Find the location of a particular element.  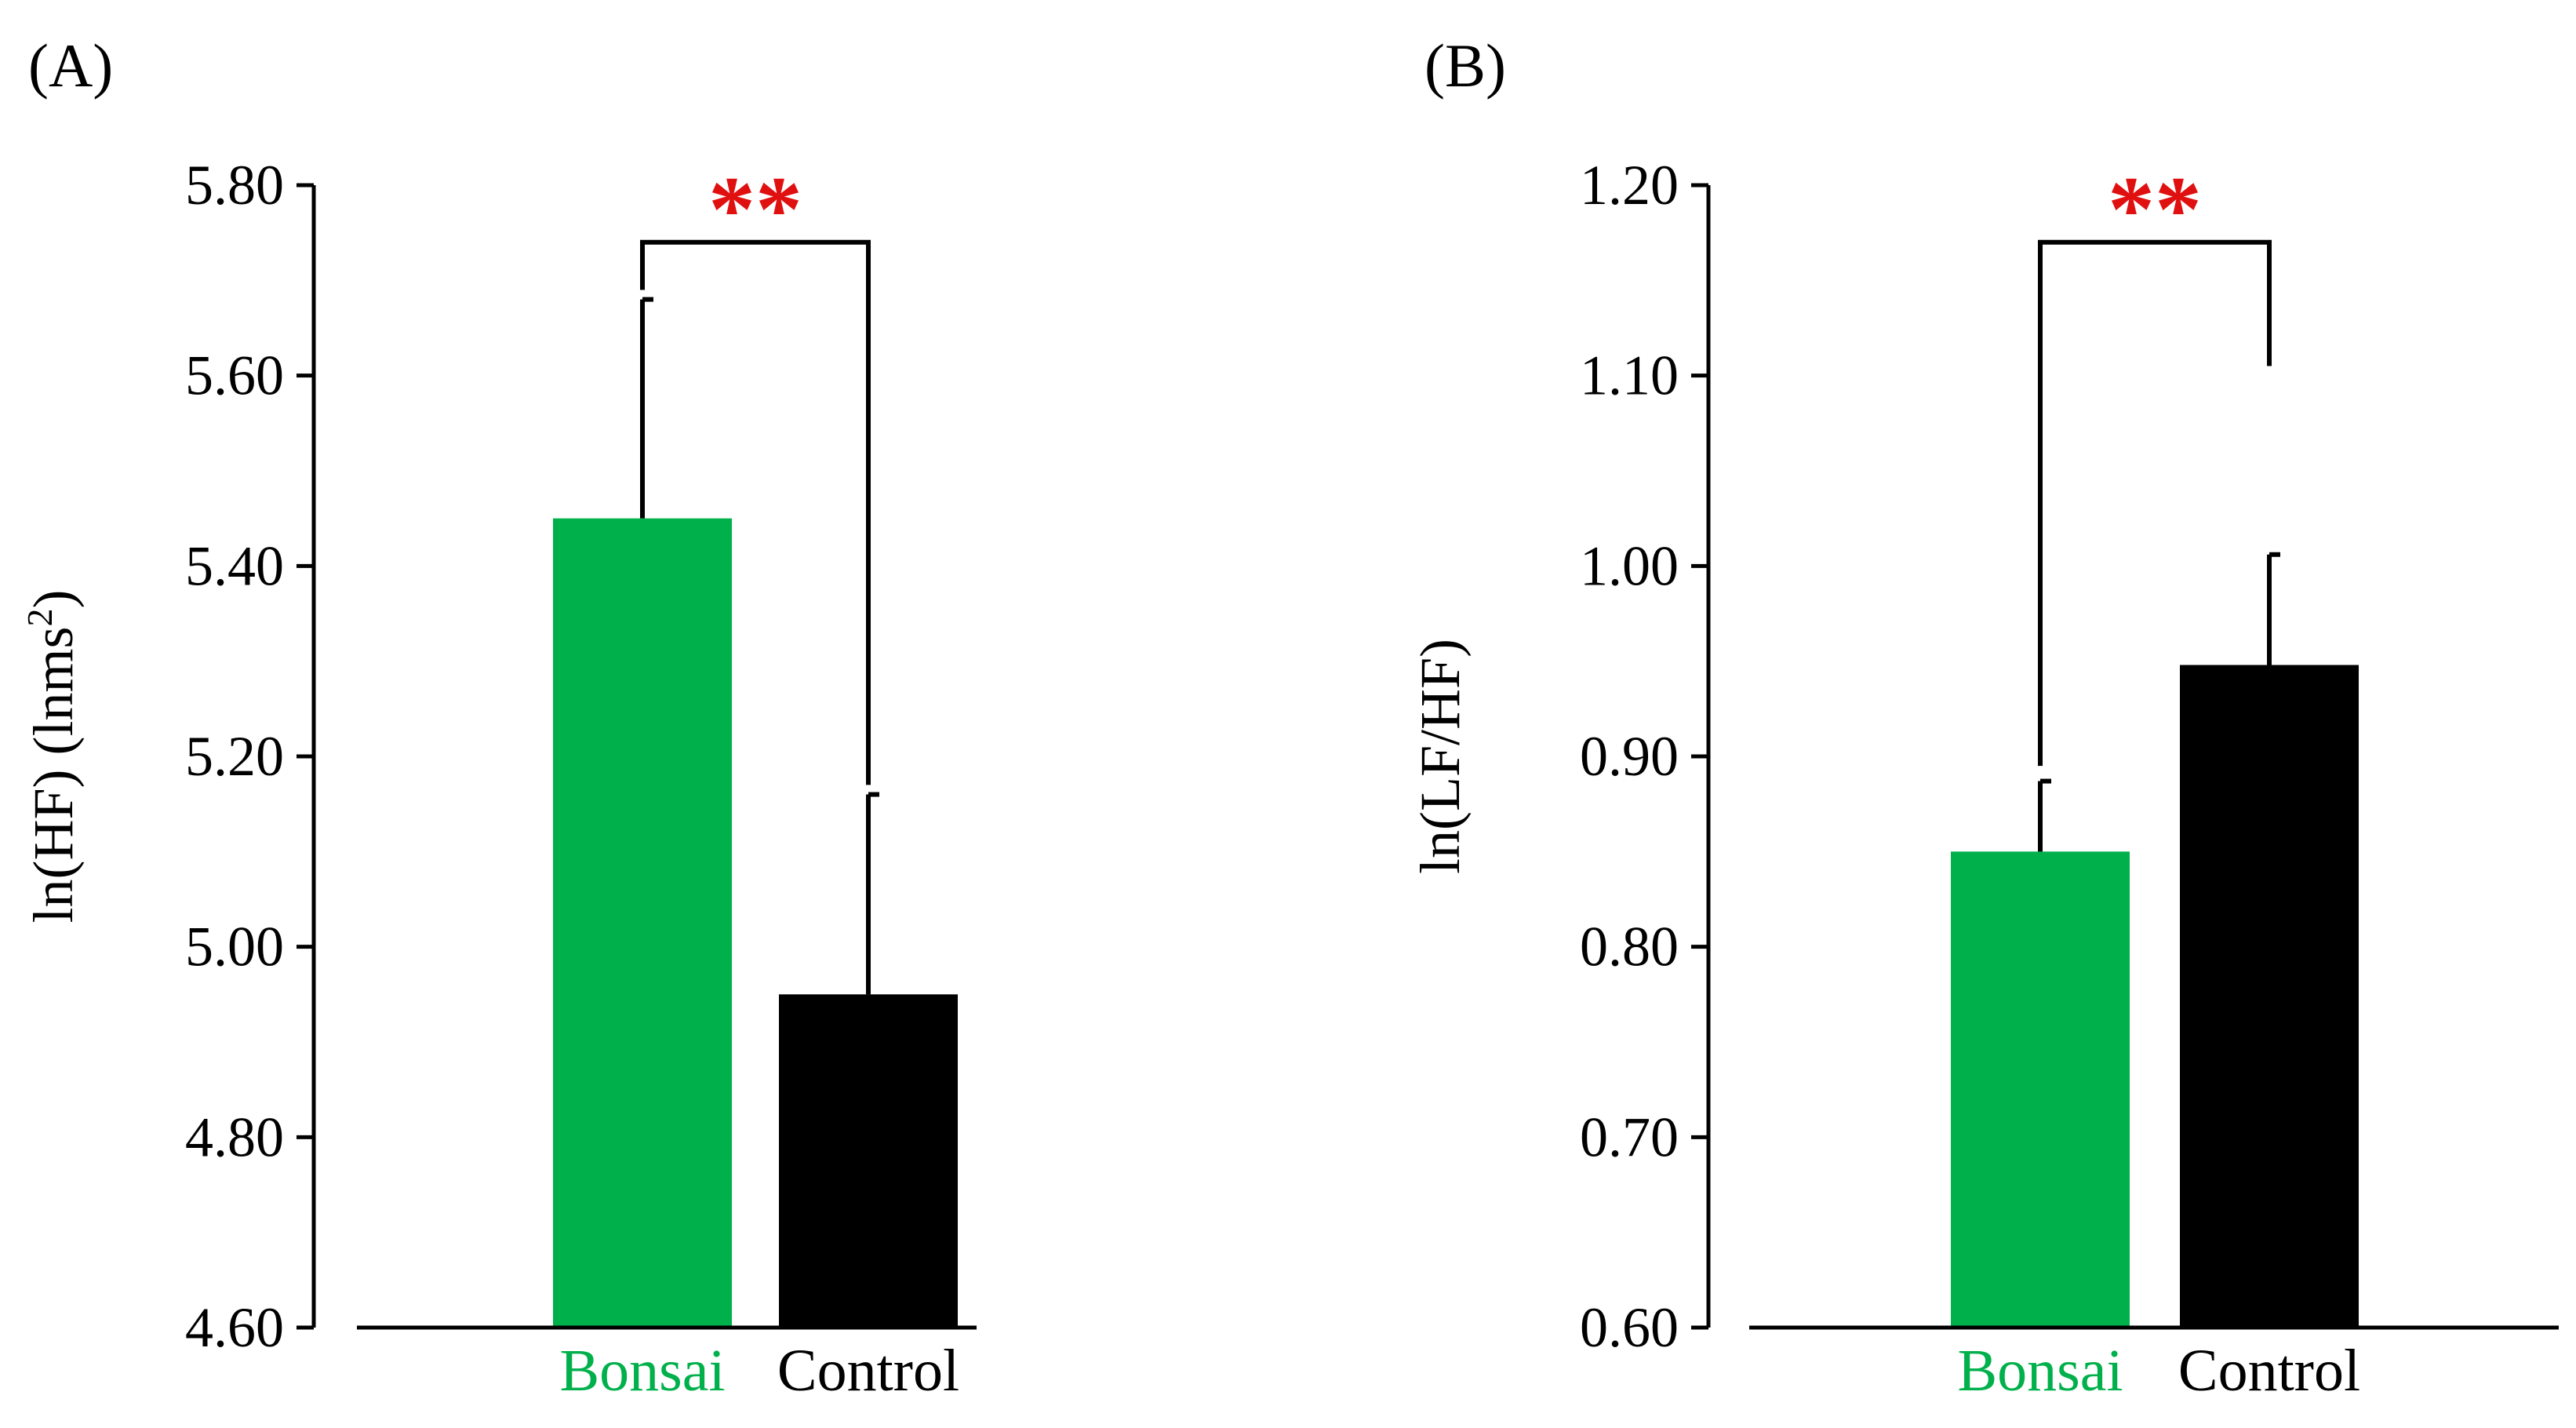

y-tick-label: 4.60 is located at coordinates (234, 1327).